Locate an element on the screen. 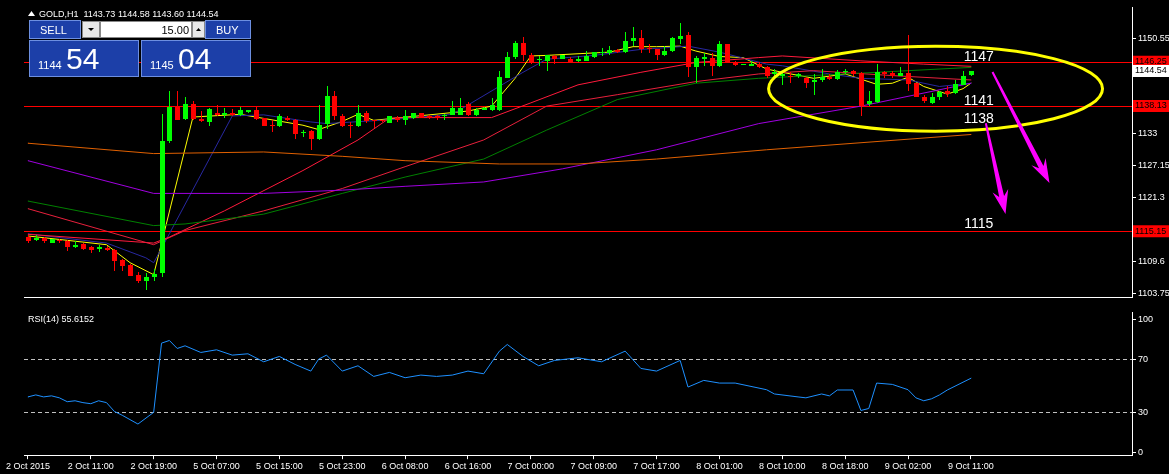  annotation: 1115 is located at coordinates (979, 223).